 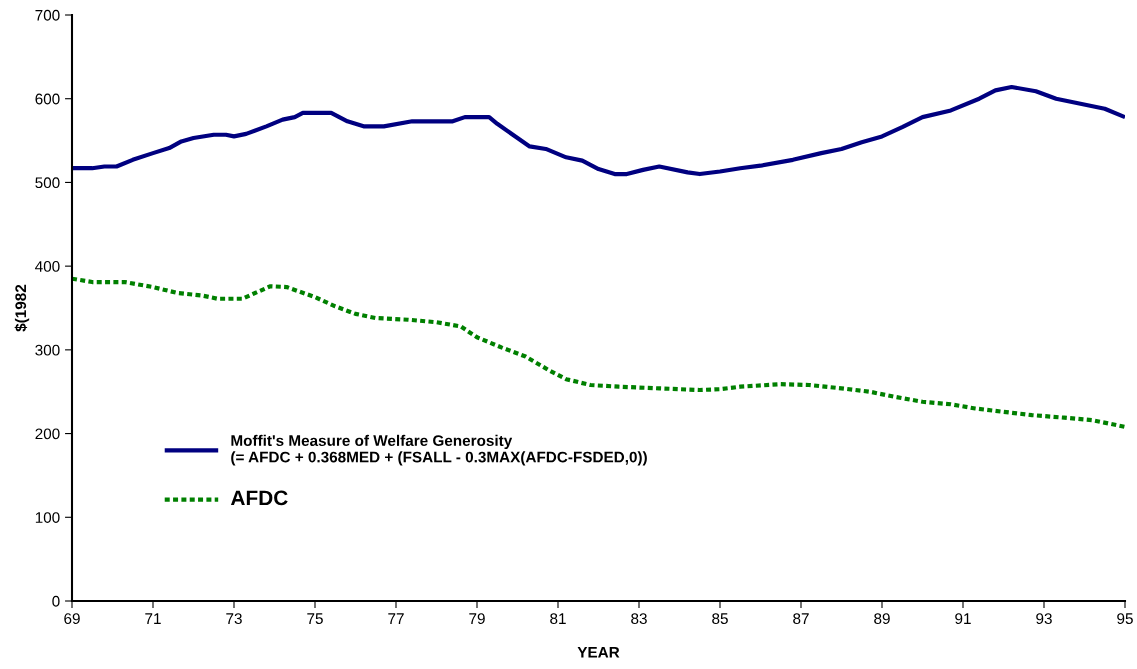 I want to click on x-tick-label: 89, so click(x=882, y=619).